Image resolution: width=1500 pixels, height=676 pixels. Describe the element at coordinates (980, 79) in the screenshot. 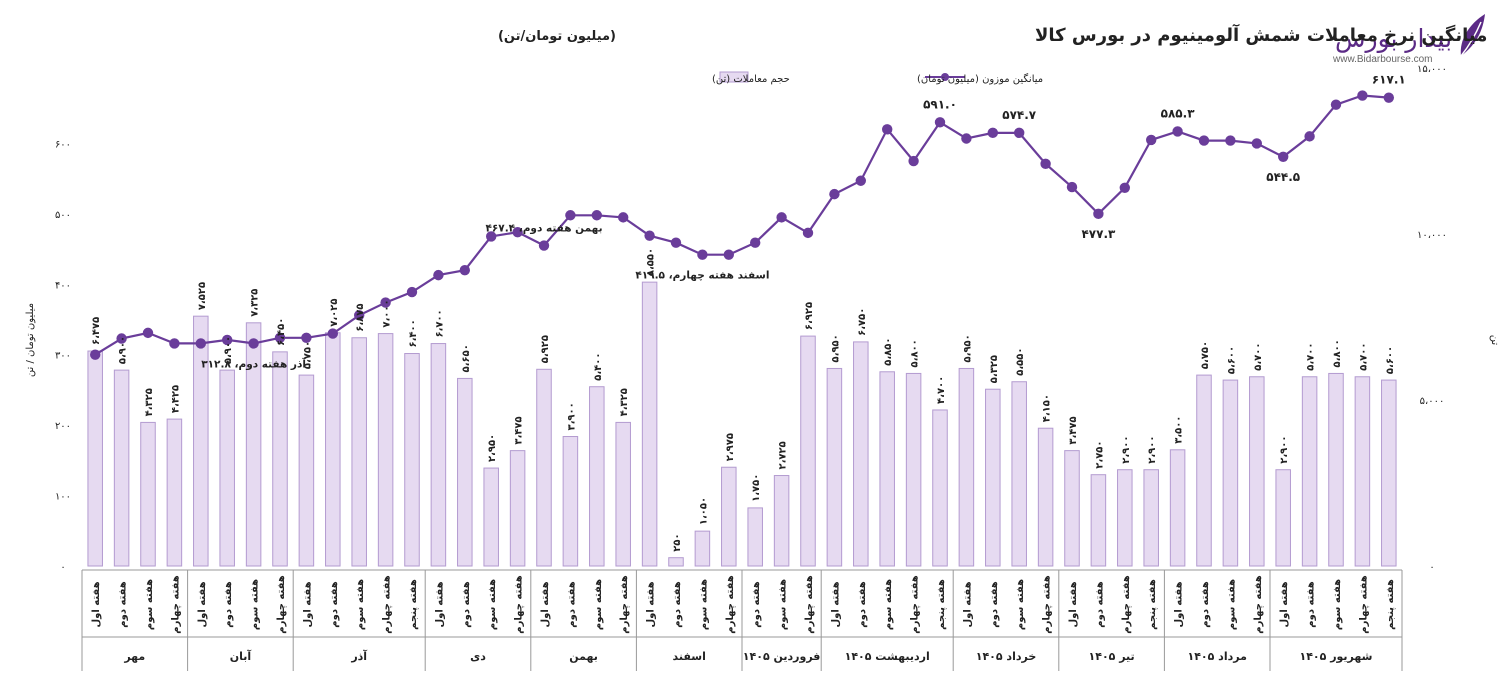

I see `legend-label-line: میانگین موزون (میلیون تومان)` at that location.